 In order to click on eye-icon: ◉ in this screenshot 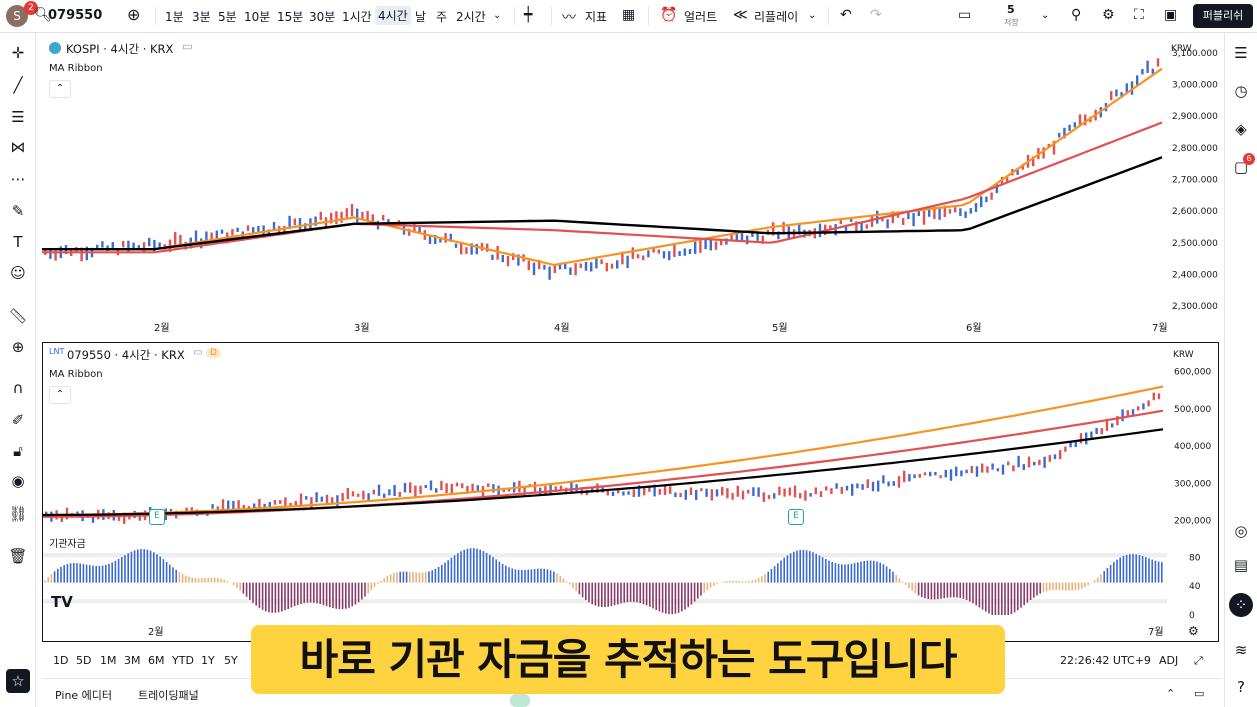, I will do `click(18, 481)`.